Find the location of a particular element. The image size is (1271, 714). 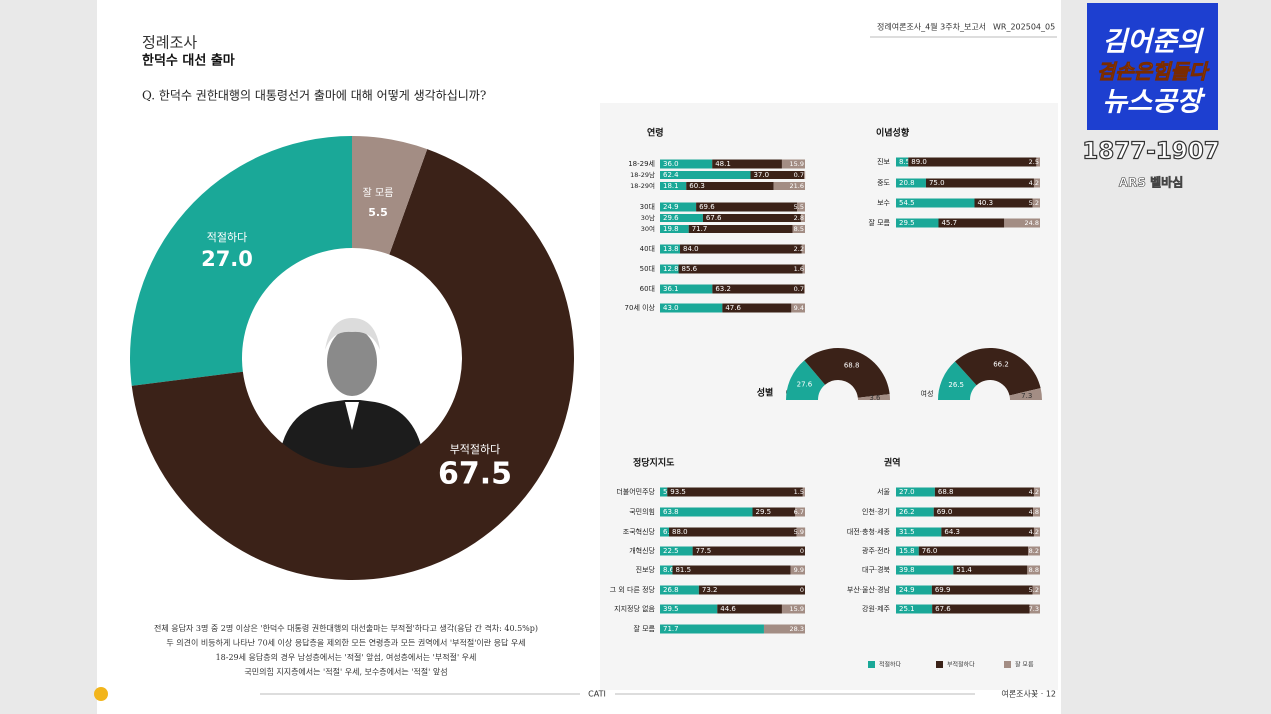

slice-value: 27.0 is located at coordinates (227, 259).